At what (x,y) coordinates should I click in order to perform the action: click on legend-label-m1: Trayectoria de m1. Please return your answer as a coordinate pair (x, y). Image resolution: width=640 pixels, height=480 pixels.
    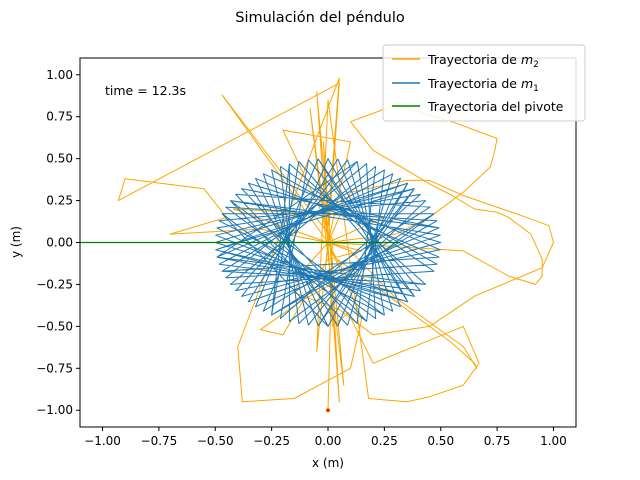
    Looking at the image, I should click on (483, 85).